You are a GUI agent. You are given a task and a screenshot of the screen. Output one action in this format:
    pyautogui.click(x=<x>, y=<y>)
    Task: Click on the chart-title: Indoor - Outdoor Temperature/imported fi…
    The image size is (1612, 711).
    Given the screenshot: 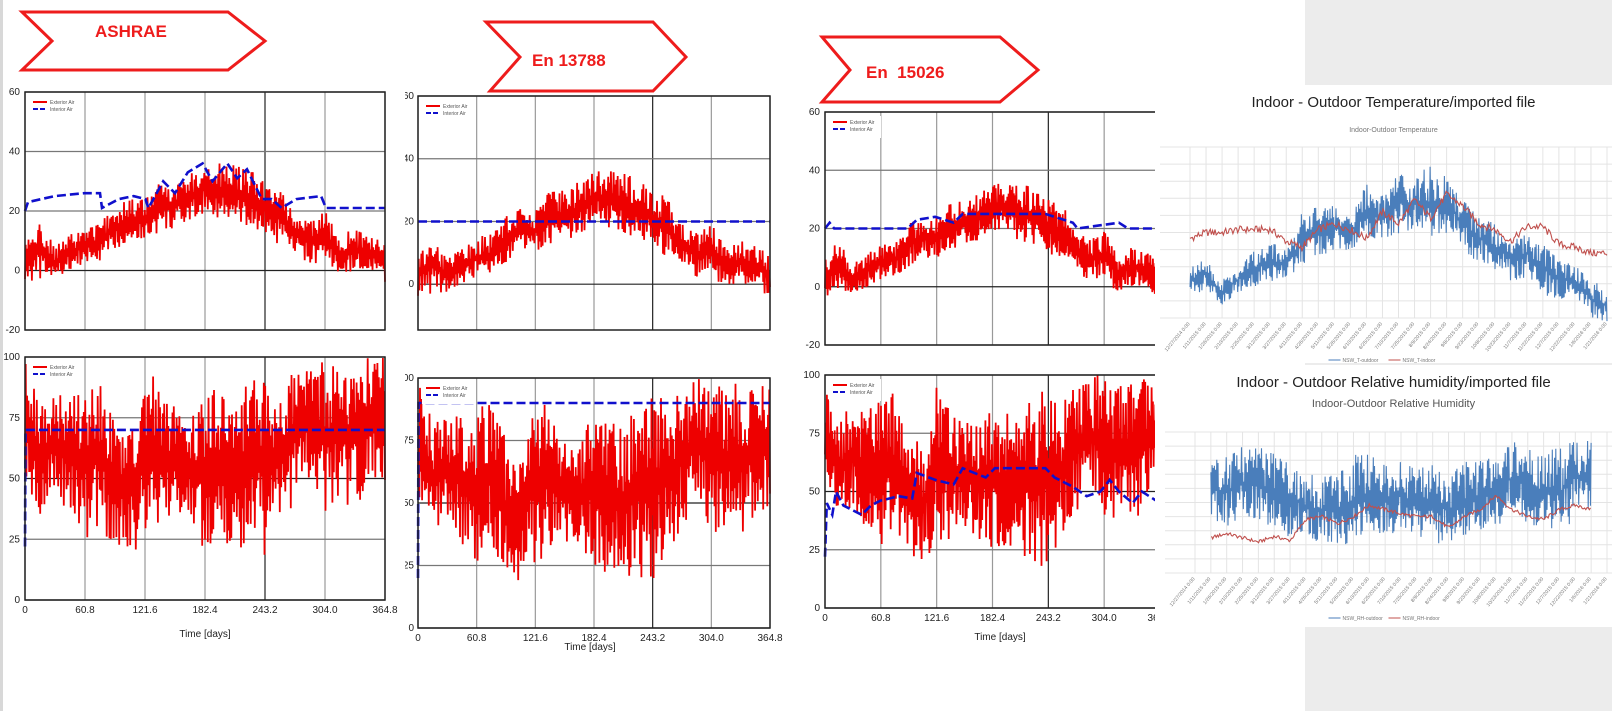 What is the action you would take?
    pyautogui.click(x=1393, y=102)
    